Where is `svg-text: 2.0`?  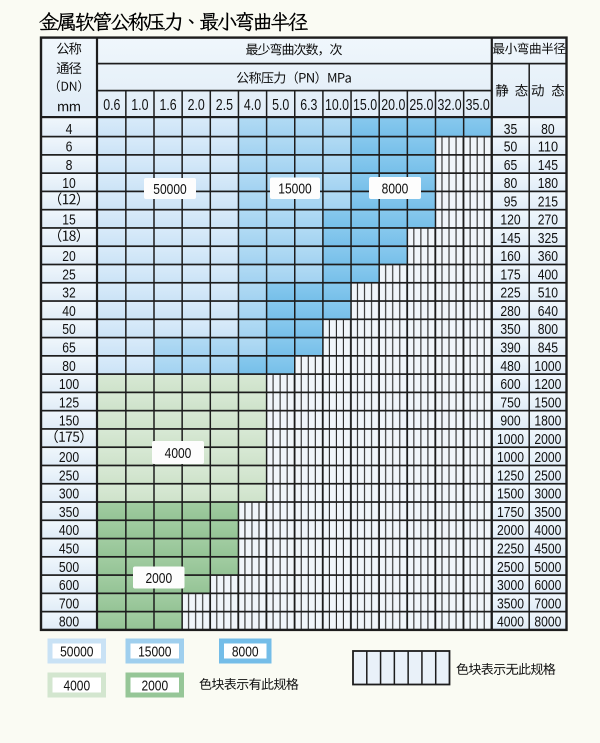 svg-text: 2.0 is located at coordinates (196, 105).